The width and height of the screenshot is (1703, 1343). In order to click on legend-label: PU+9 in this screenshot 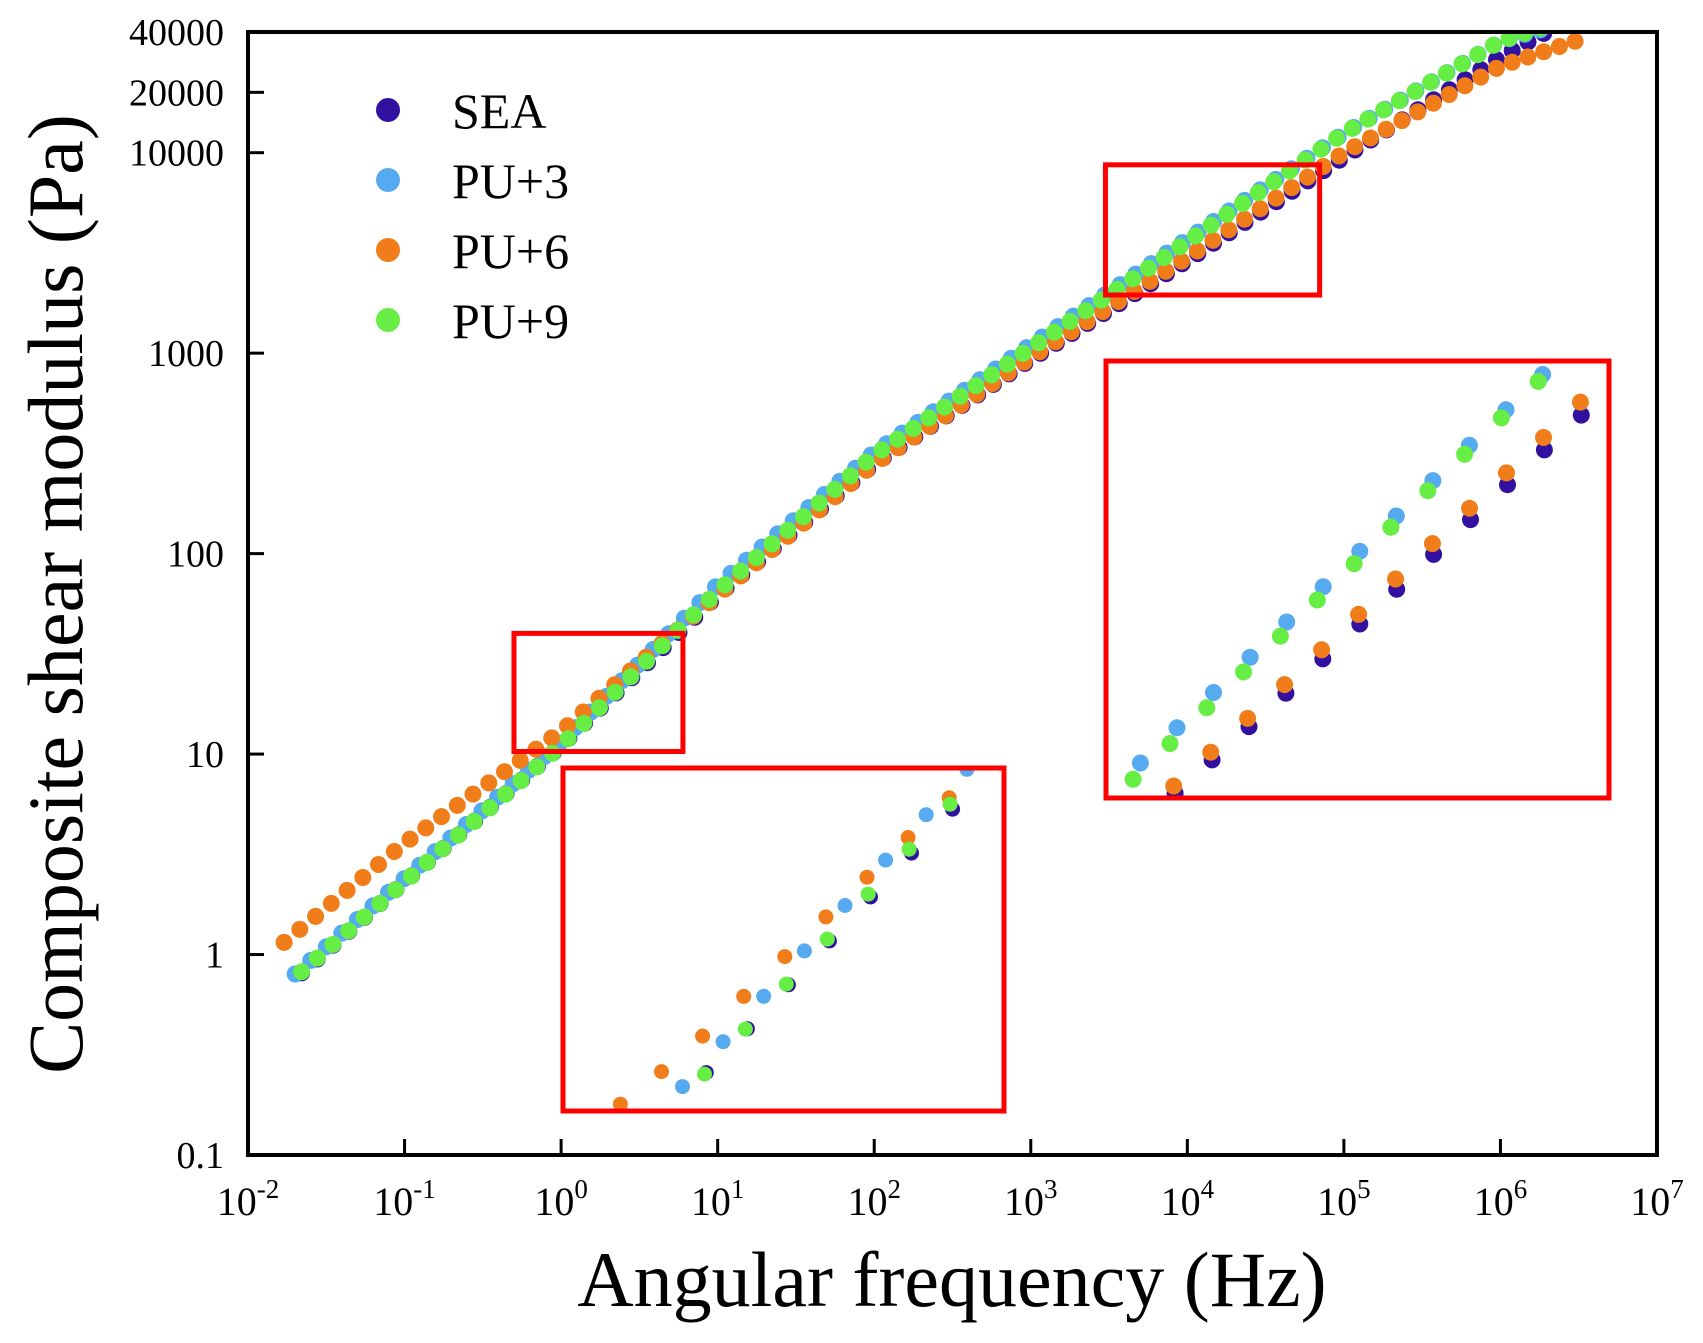, I will do `click(510, 321)`.